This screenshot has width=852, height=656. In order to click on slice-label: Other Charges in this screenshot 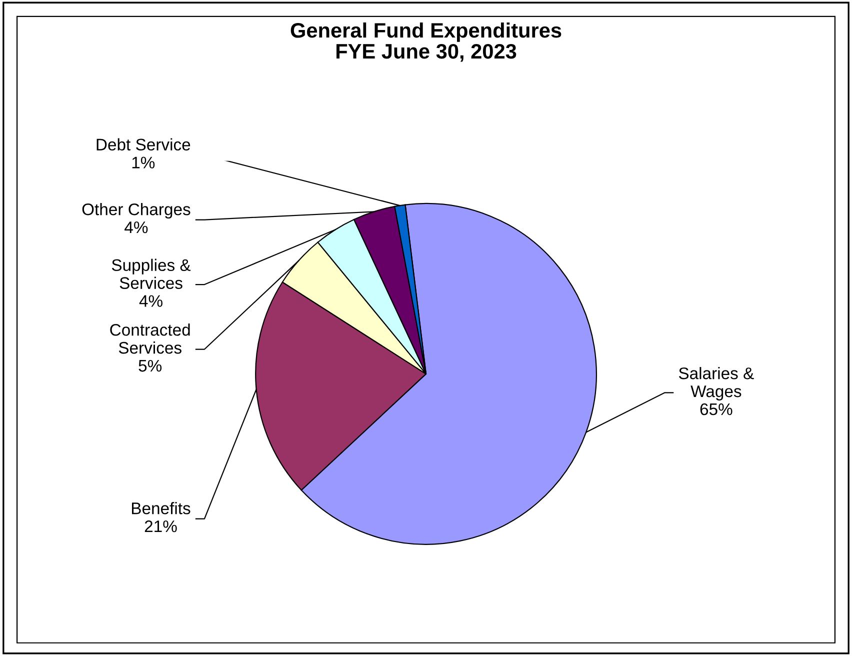, I will do `click(136, 211)`.